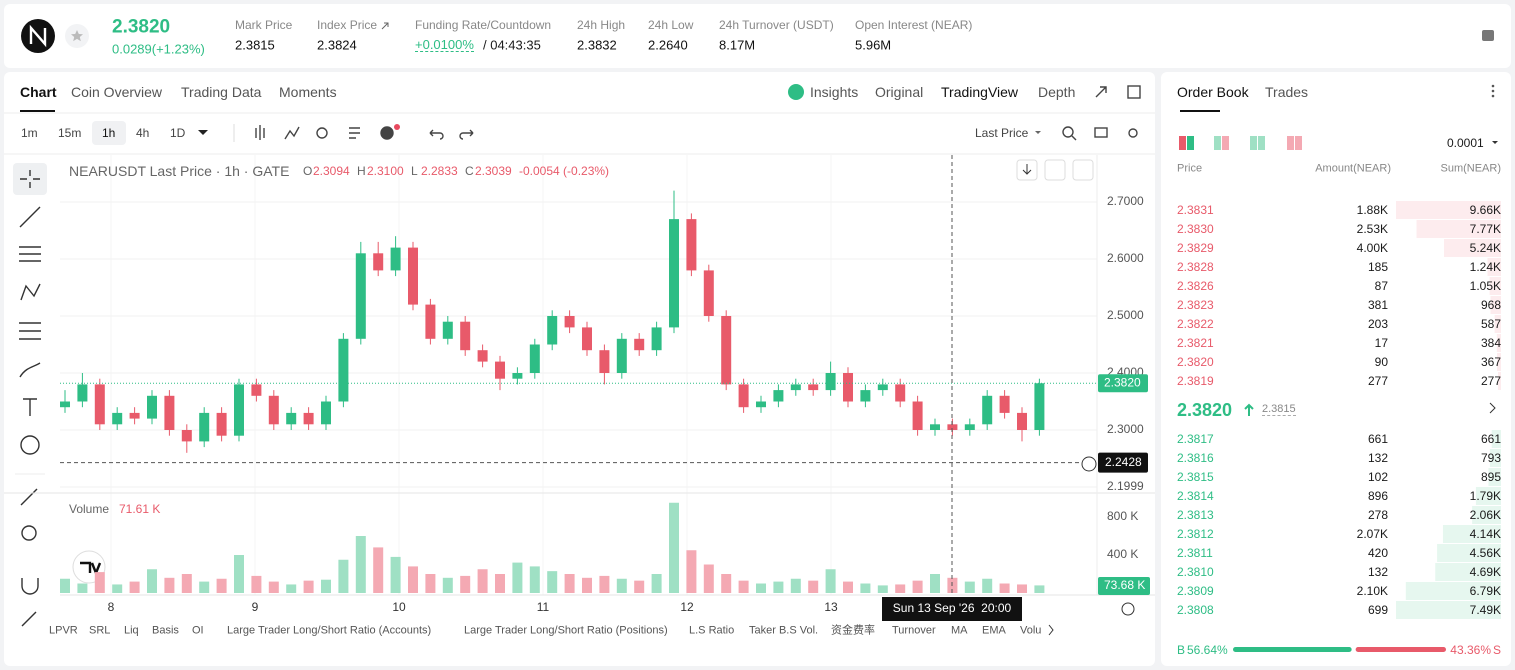  I want to click on expand-button, so click(1055, 170).